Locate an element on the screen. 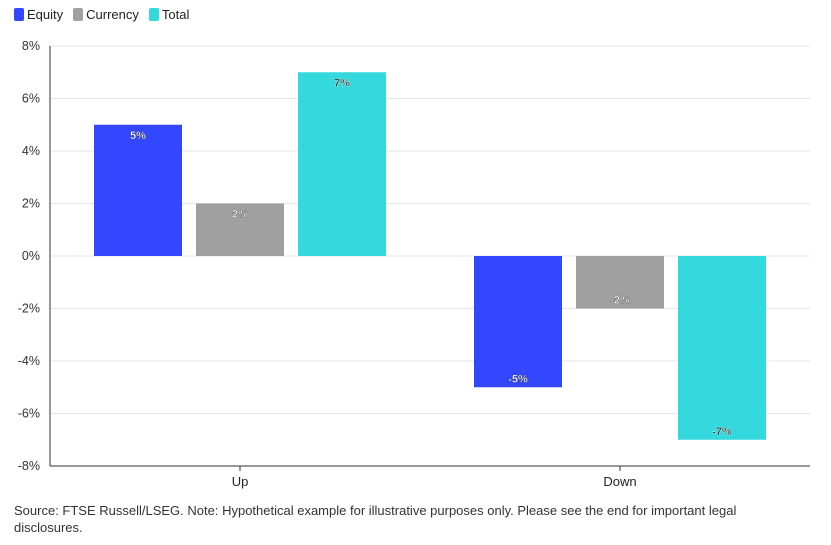 This screenshot has height=545, width=831. data-label: 7% is located at coordinates (342, 83).